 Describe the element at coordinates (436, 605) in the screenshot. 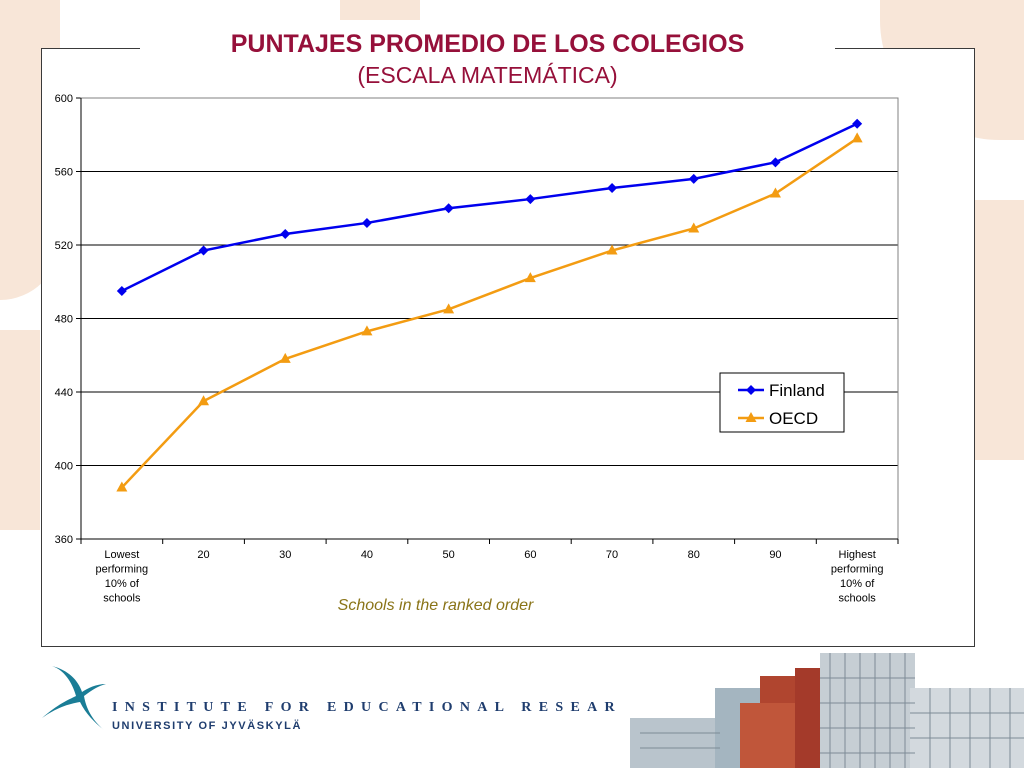

I see `x-axis-label: Schools in the ranked order` at that location.